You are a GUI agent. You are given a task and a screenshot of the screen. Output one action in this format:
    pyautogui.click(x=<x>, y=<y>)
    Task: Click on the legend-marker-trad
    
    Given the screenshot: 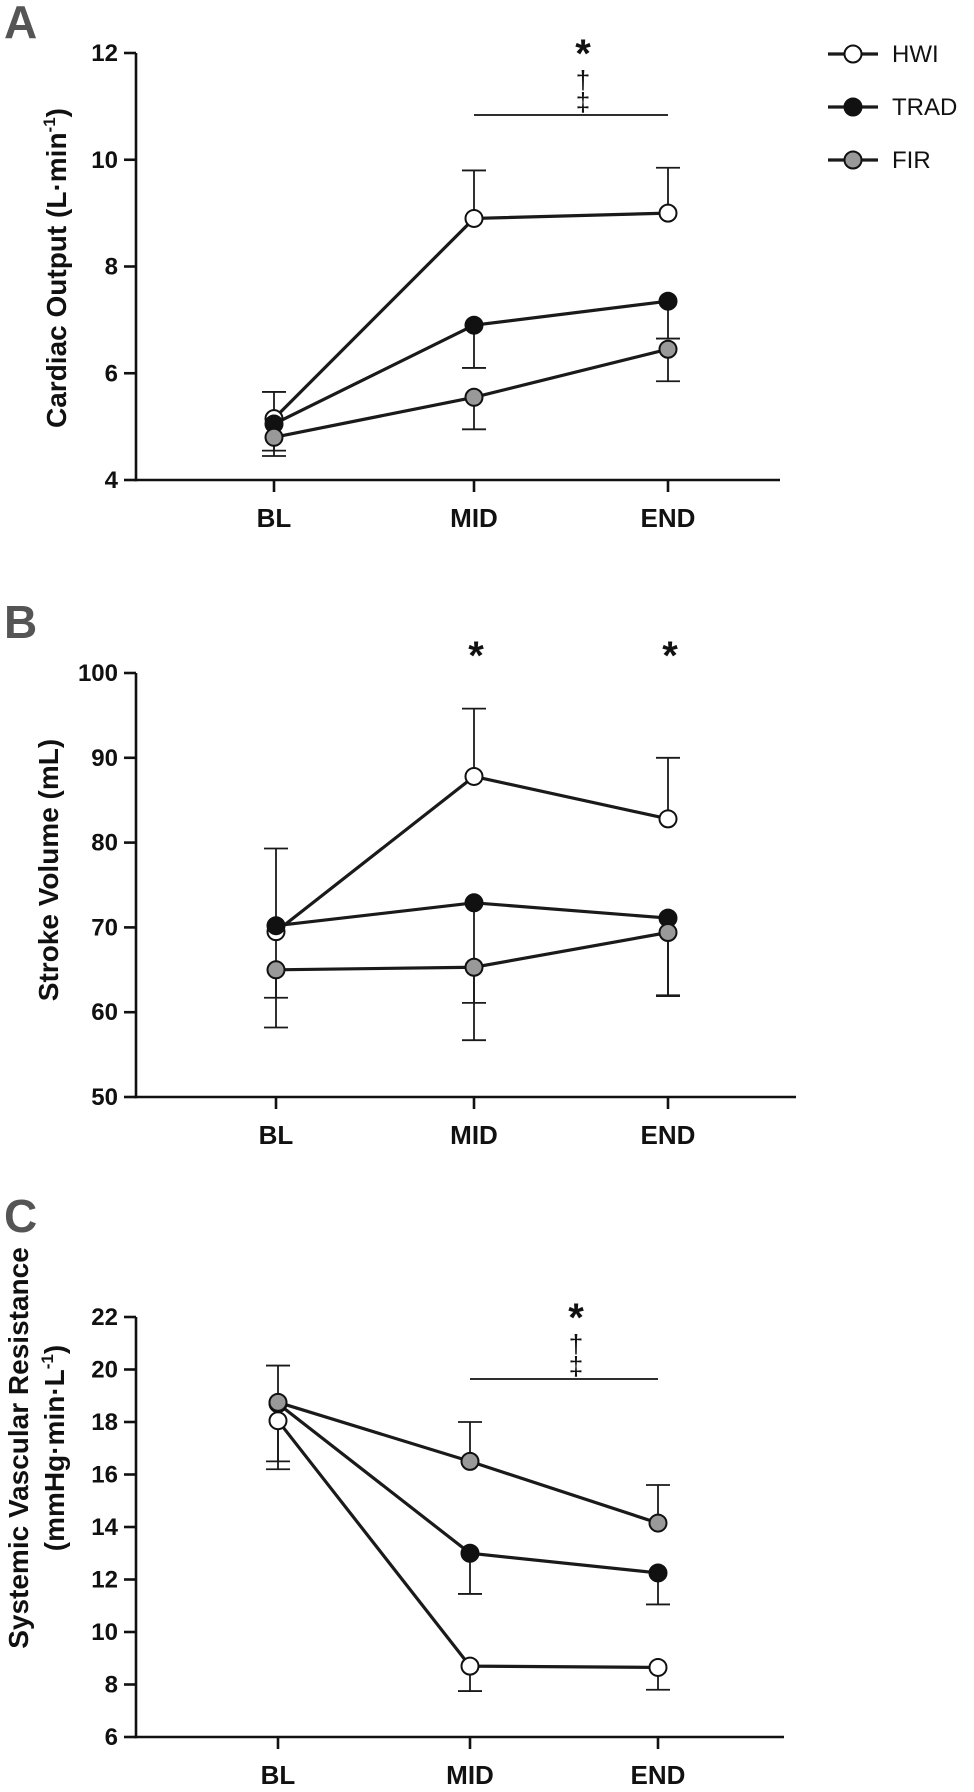 What is the action you would take?
    pyautogui.click(x=853, y=107)
    